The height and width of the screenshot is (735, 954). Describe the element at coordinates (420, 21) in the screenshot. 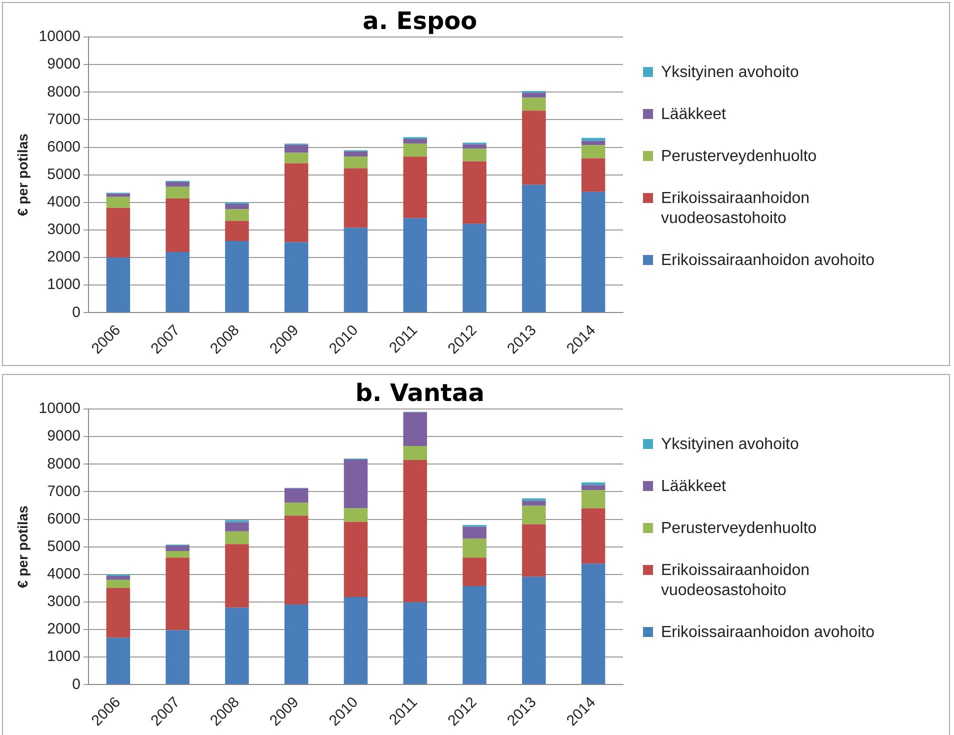

I see `chart-title: a. Espoo` at that location.